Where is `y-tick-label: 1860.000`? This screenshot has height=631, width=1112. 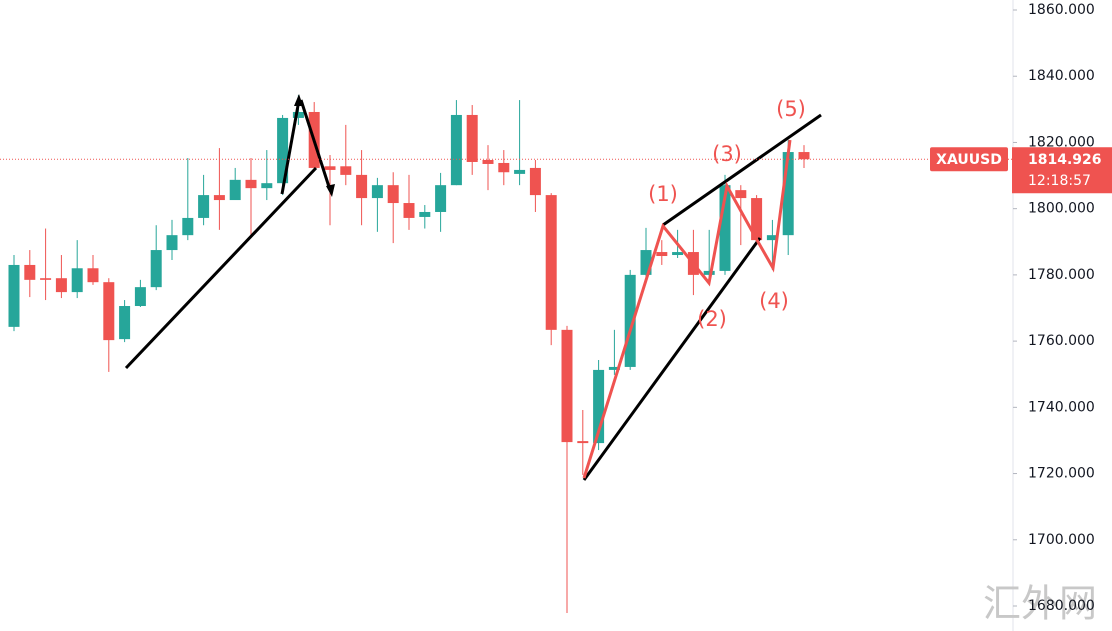
y-tick-label: 1860.000 is located at coordinates (1061, 10).